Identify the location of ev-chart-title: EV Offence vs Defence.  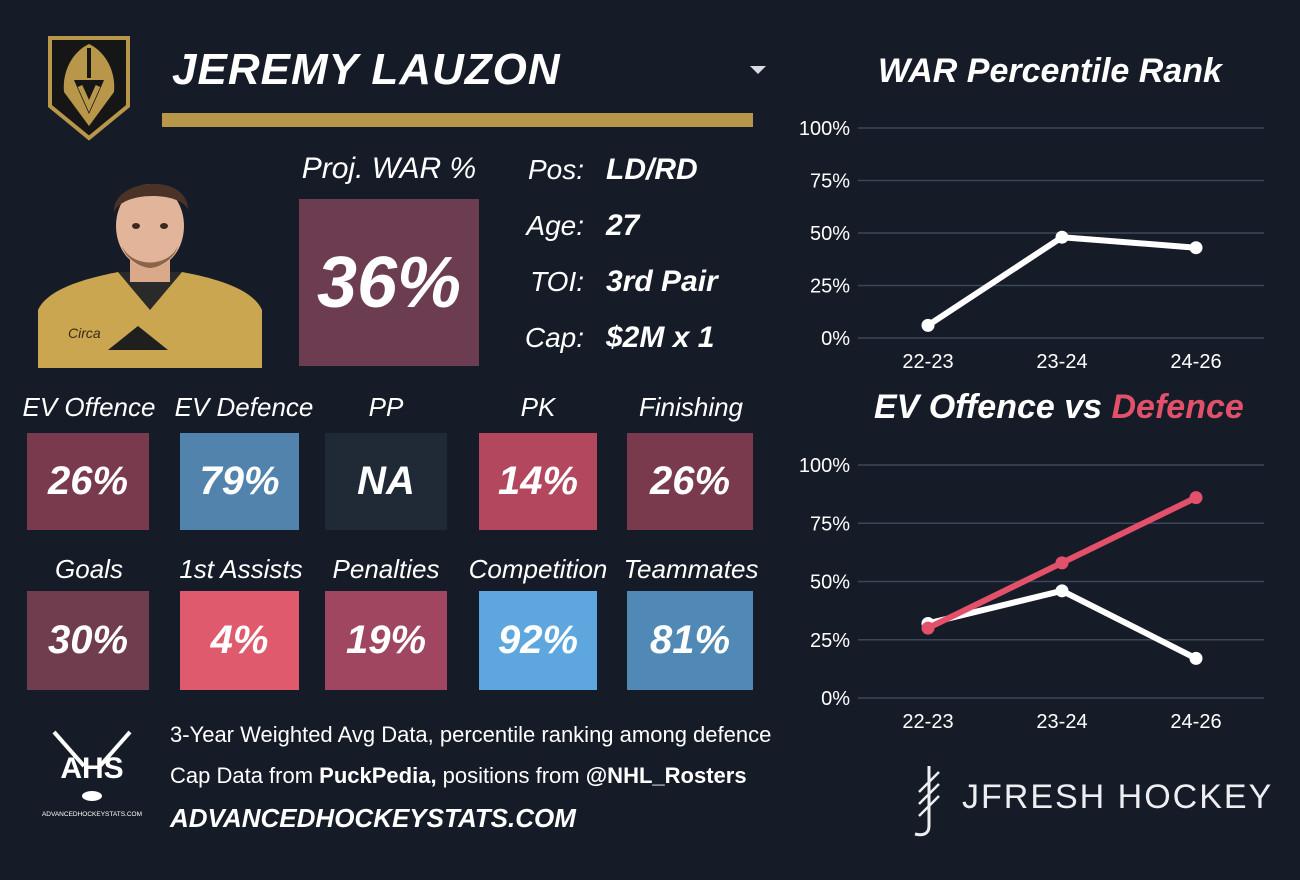
(1059, 407).